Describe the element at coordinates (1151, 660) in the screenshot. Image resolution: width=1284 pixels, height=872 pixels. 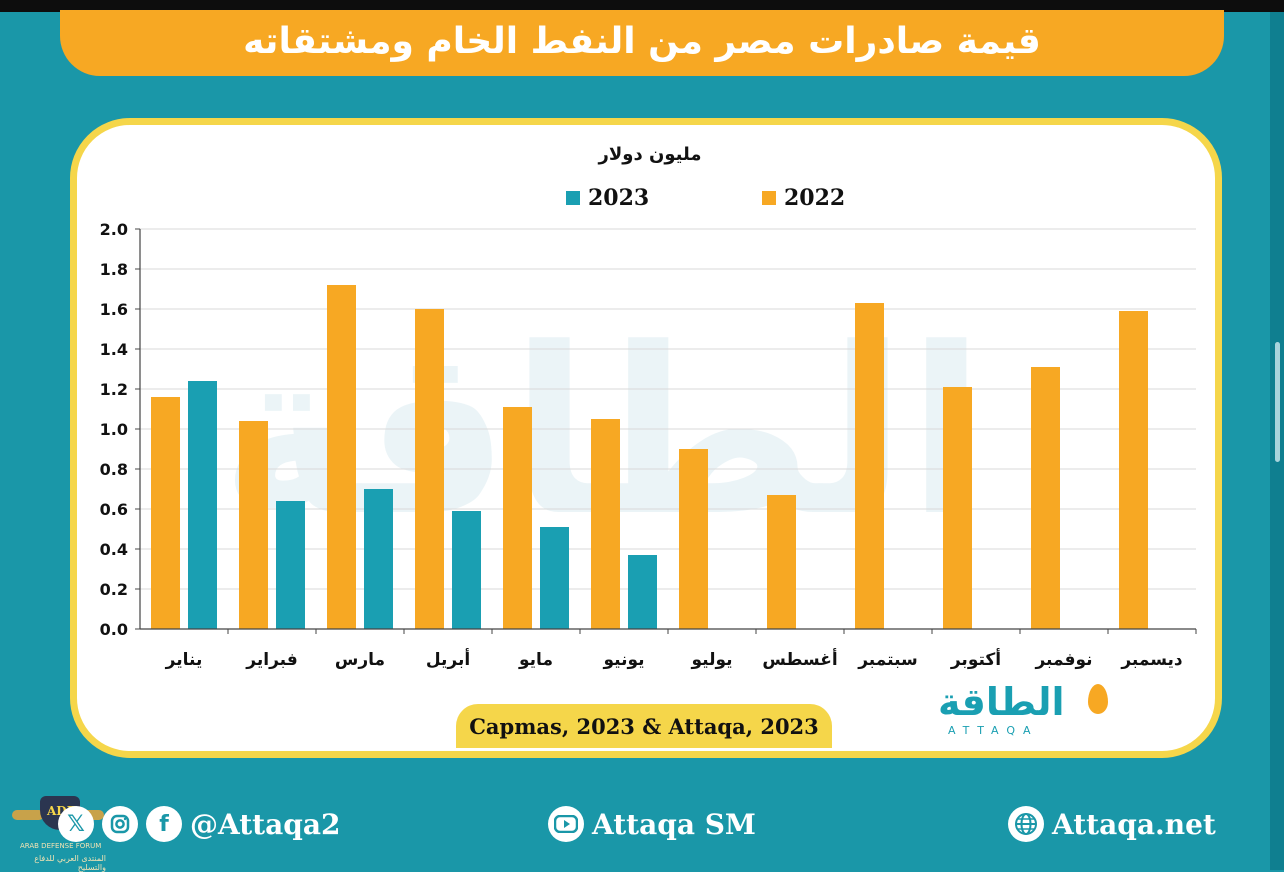
I see `x-tick-label: ديسمبر` at that location.